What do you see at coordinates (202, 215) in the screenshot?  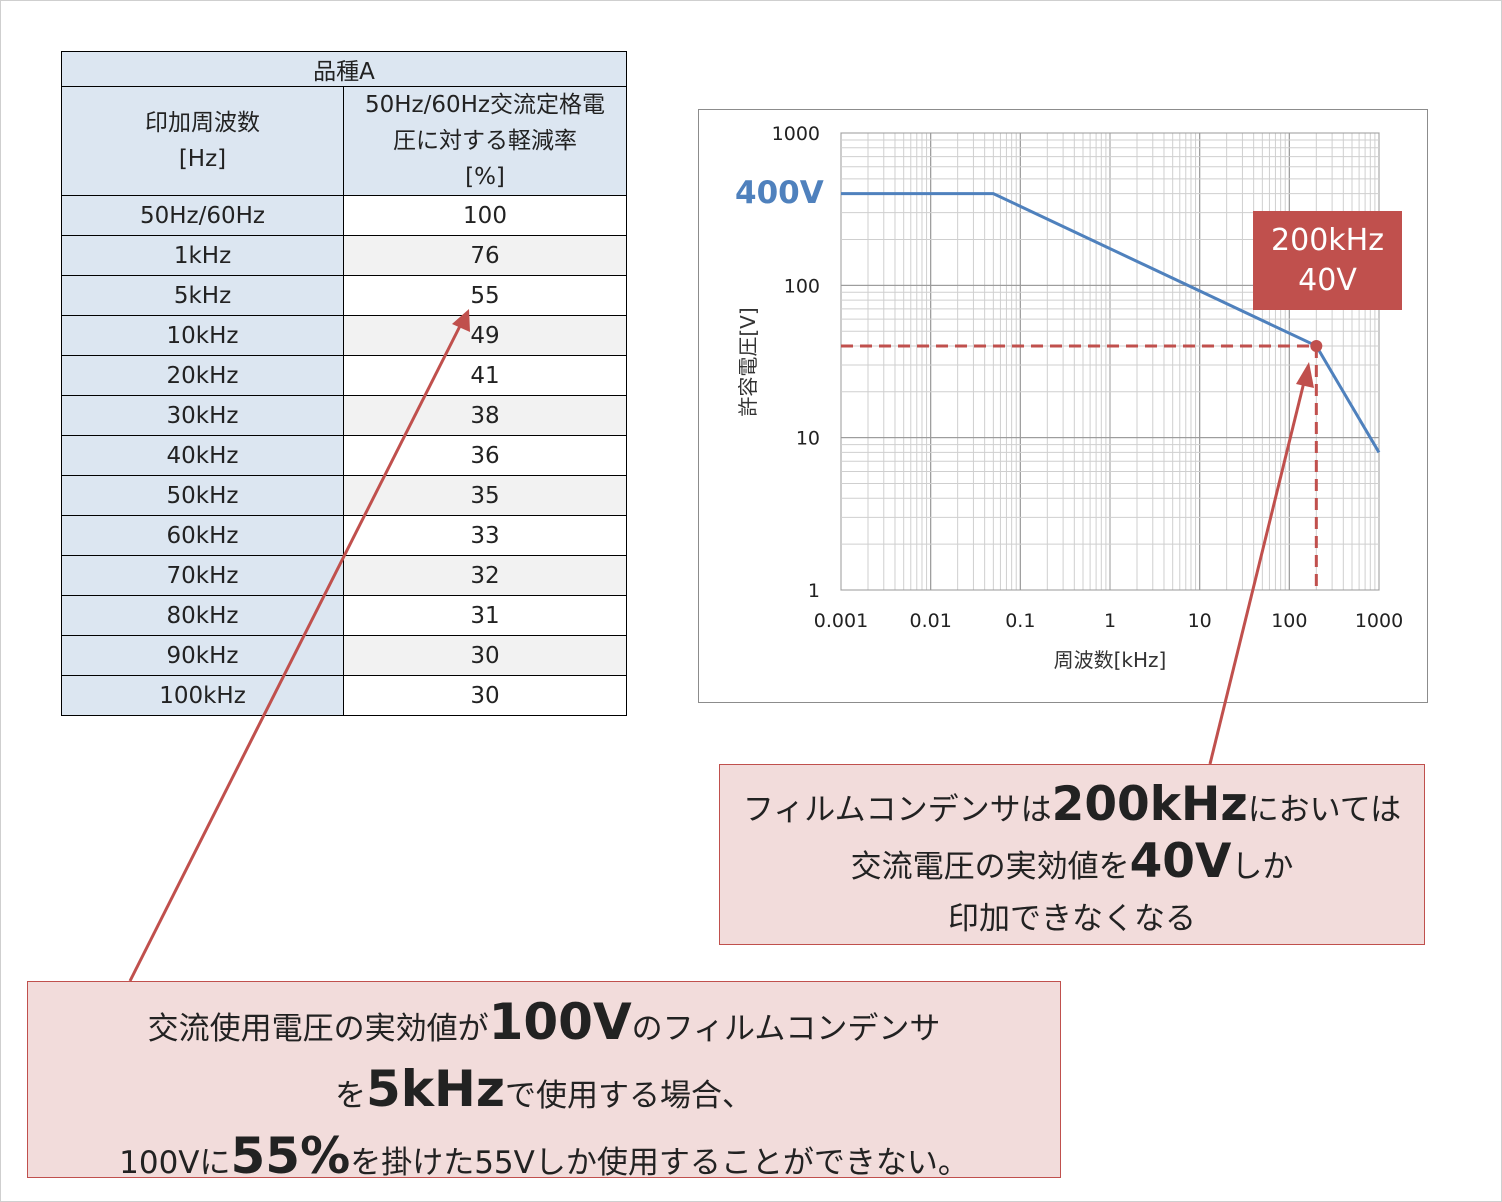 I see `cell-frequency: 50Hz/60Hz` at bounding box center [202, 215].